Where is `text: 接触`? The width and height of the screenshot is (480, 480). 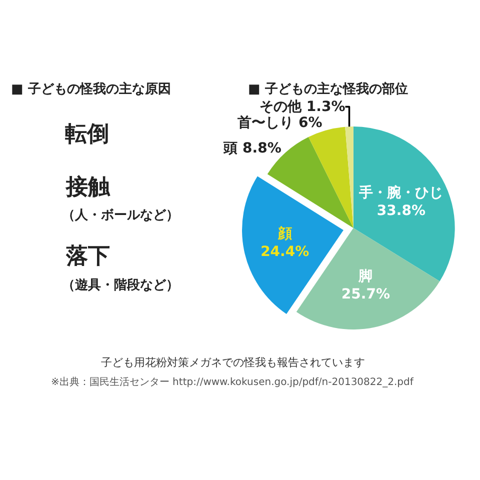 text: 接触 is located at coordinates (88, 187).